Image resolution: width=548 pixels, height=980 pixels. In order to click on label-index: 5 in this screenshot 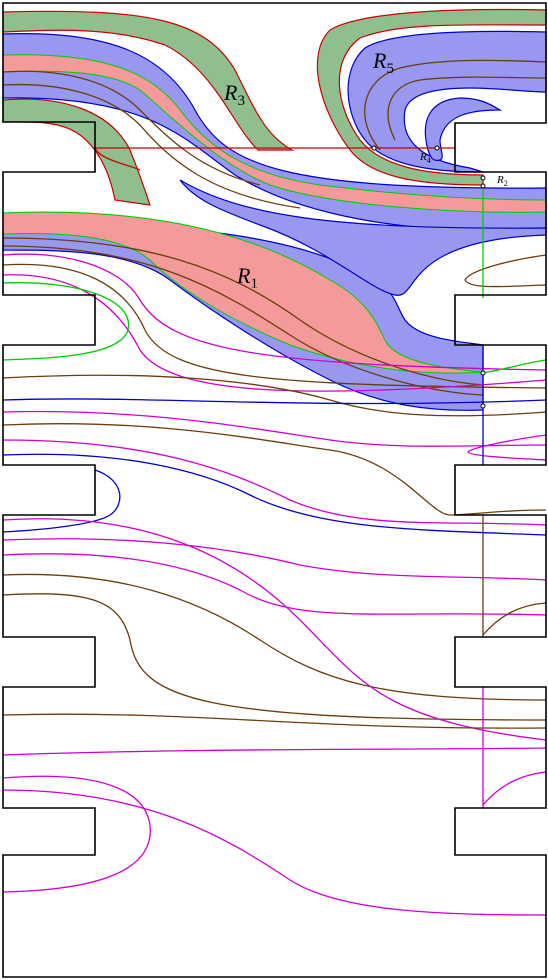, I will do `click(390, 69)`.